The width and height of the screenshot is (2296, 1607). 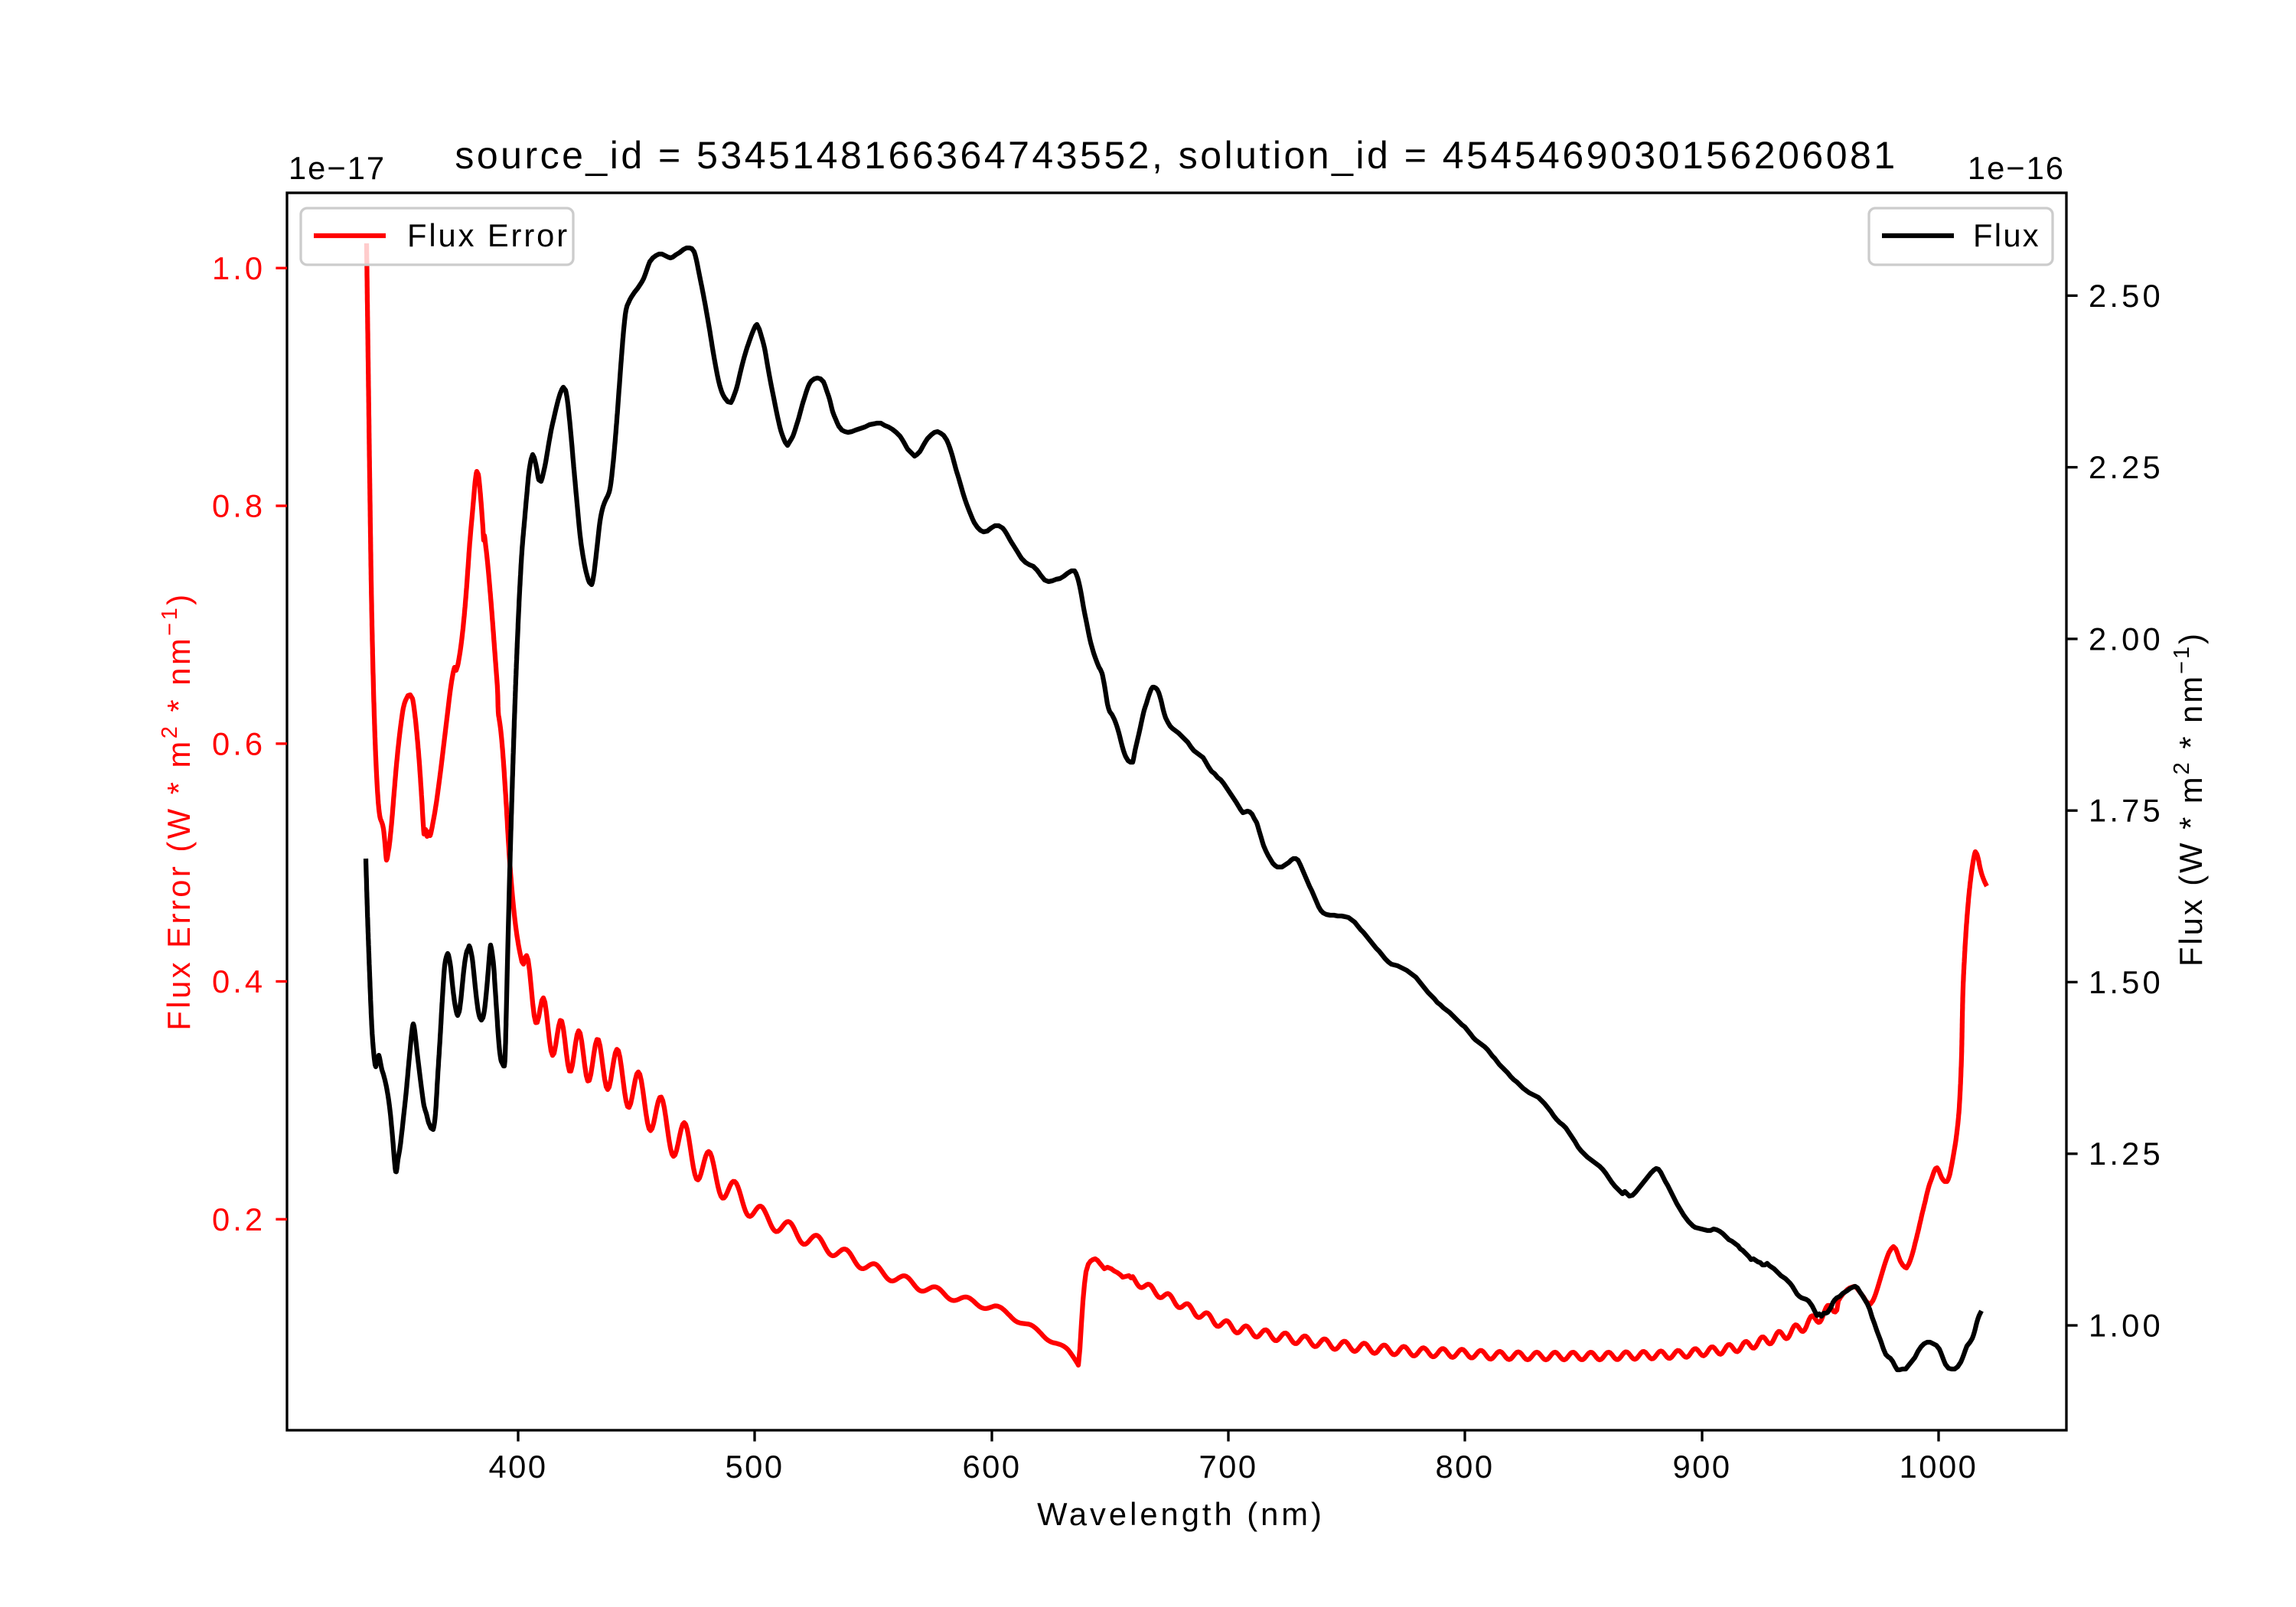 I want to click on svg-text: 1.75, so click(x=2126, y=811).